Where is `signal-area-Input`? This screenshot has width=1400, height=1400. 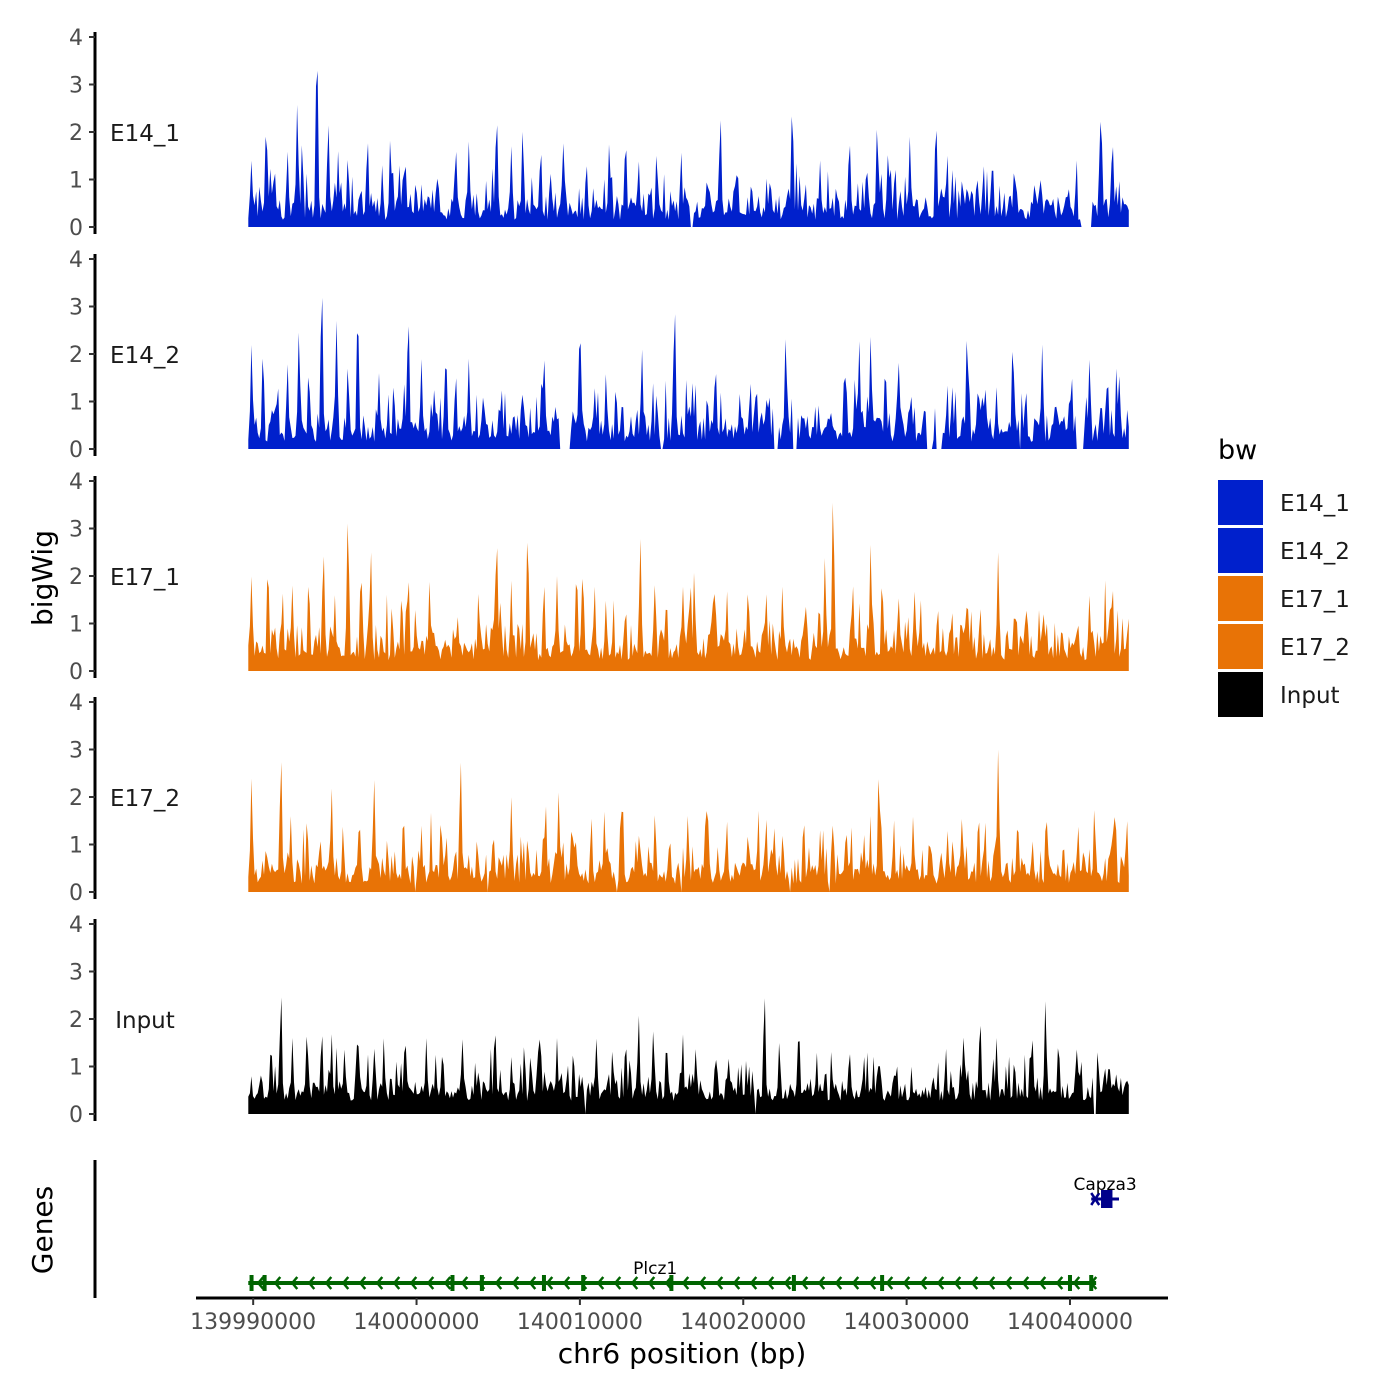 signal-area-Input is located at coordinates (688, 1055).